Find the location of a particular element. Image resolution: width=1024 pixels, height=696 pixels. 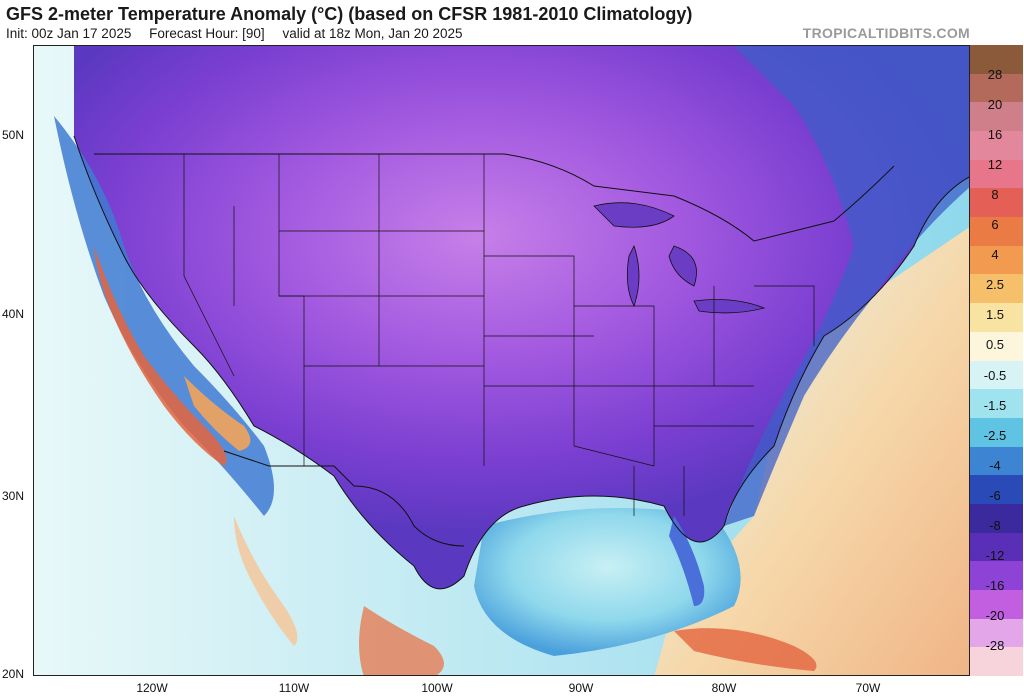

lat-label: 40N is located at coordinates (13, 314).